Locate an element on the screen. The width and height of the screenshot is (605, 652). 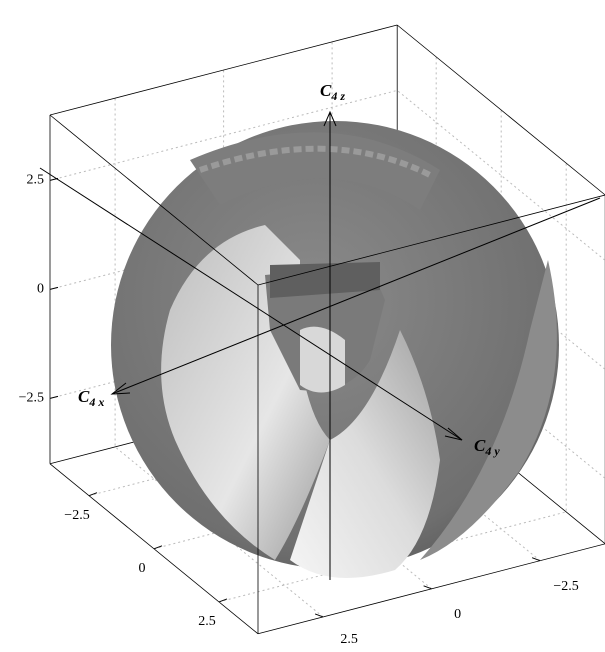
inner-core-highlight is located at coordinates (322, 359).